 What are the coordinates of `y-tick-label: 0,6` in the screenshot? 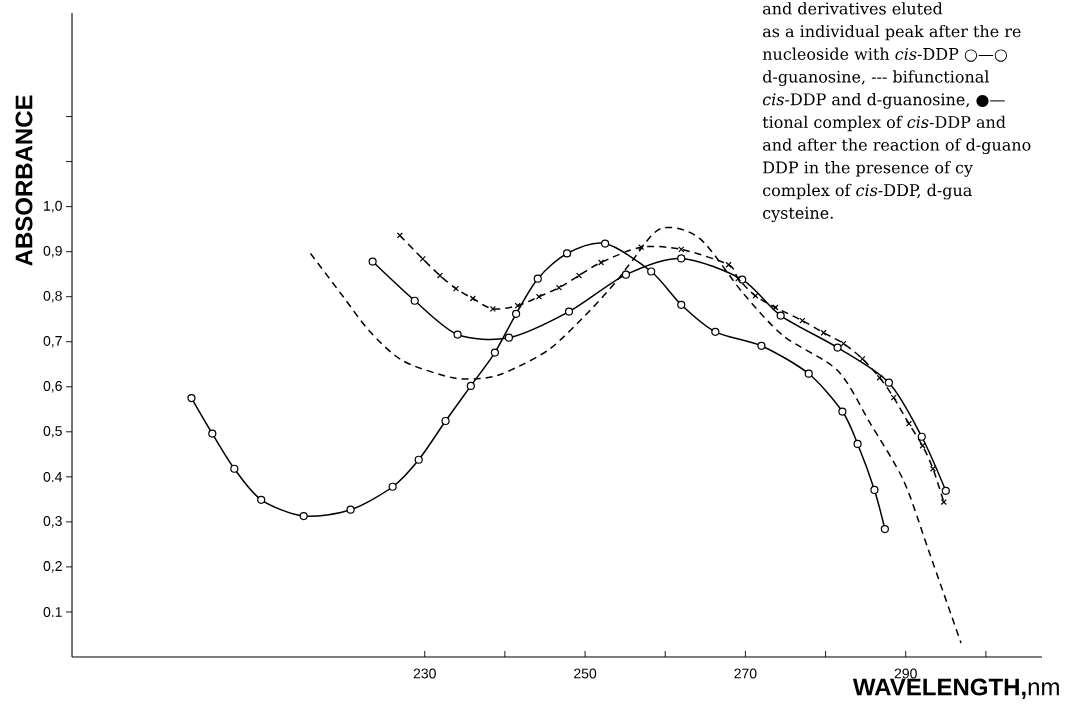 It's located at (52, 386).